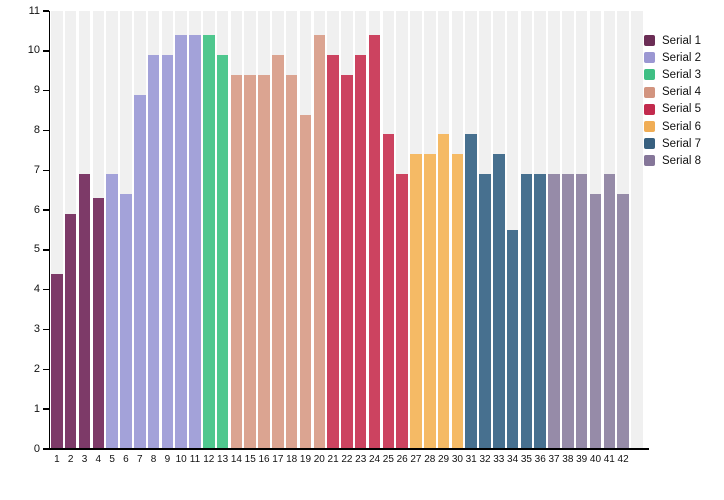  Describe the element at coordinates (526, 459) in the screenshot. I see `x-tick-label: 35` at that location.